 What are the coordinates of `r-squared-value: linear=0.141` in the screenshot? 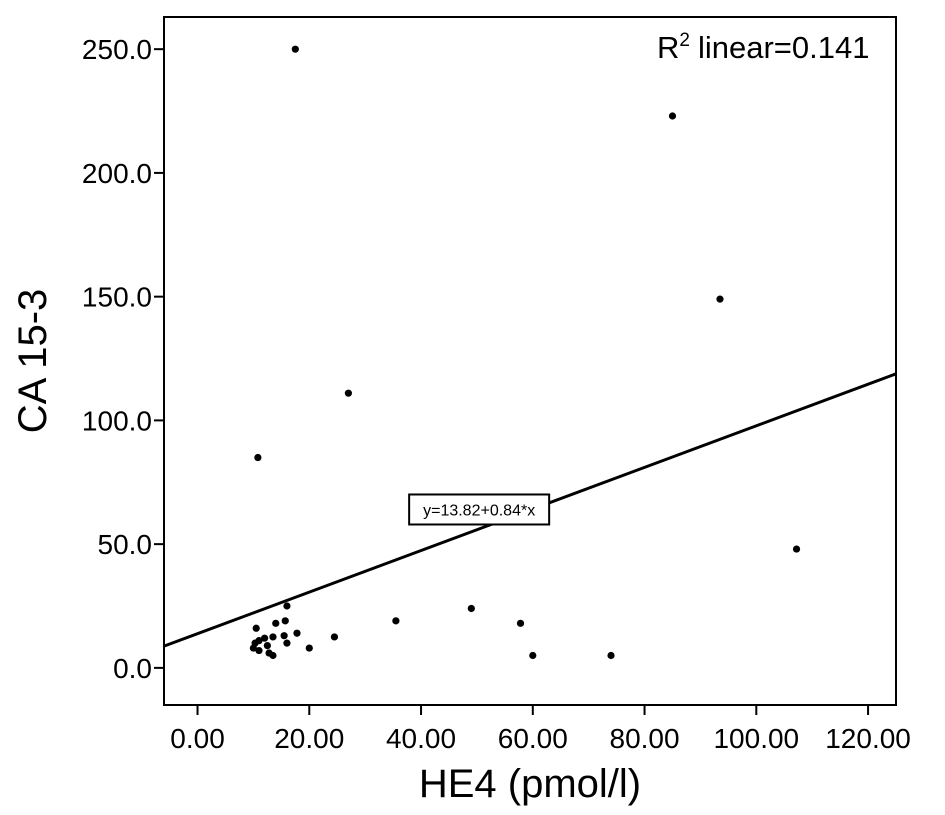 It's located at (784, 47).